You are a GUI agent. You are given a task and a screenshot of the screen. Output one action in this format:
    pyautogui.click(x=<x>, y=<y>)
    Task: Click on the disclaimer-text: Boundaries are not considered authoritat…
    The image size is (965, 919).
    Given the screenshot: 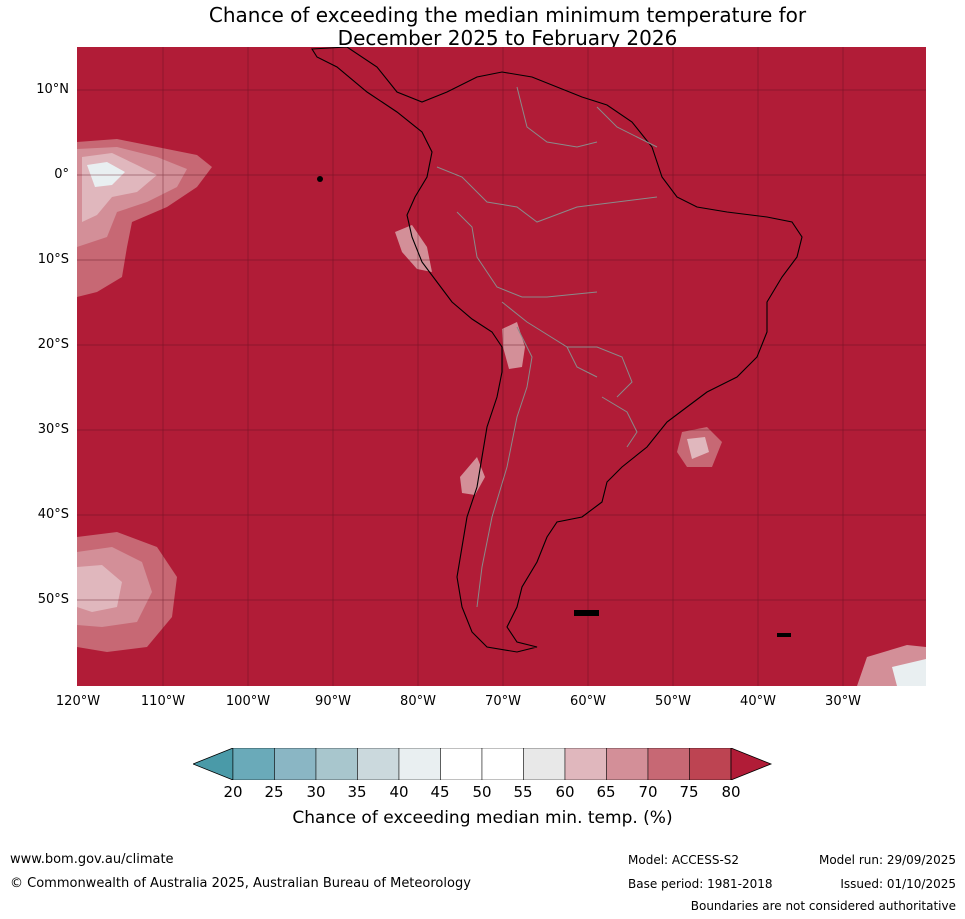 What is the action you would take?
    pyautogui.click(x=823, y=906)
    